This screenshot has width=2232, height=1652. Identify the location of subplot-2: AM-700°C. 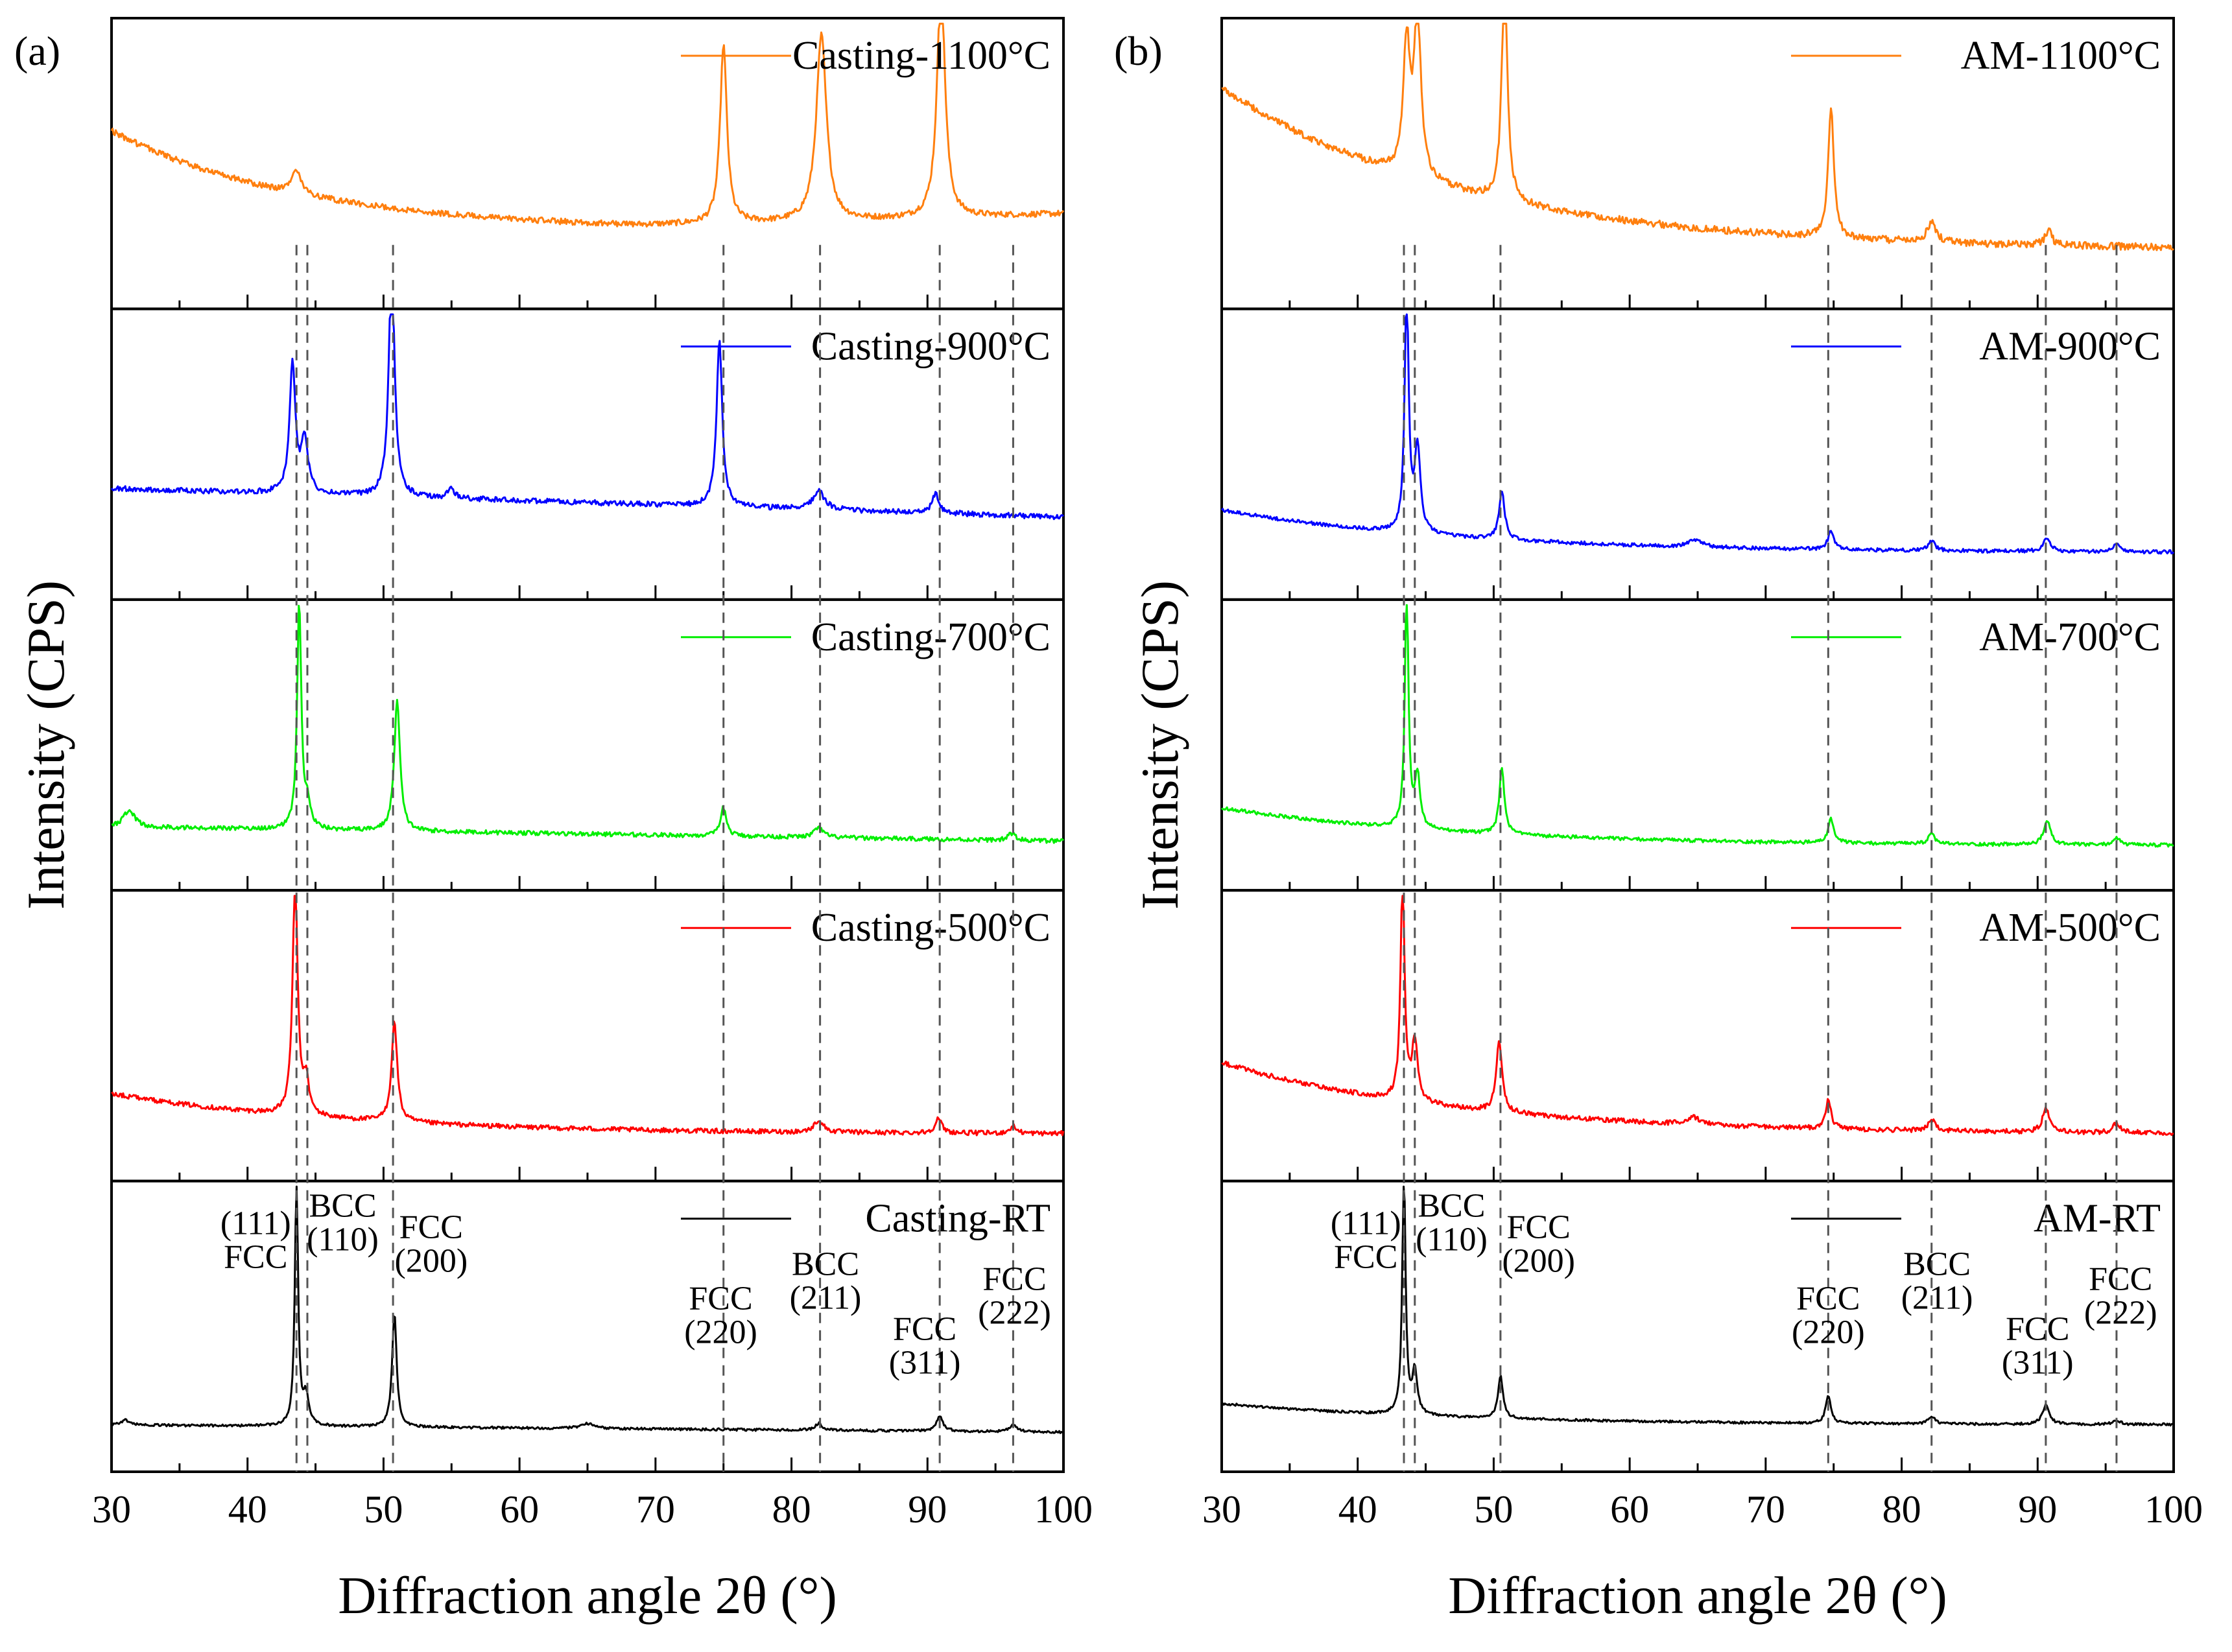
(1697, 745).